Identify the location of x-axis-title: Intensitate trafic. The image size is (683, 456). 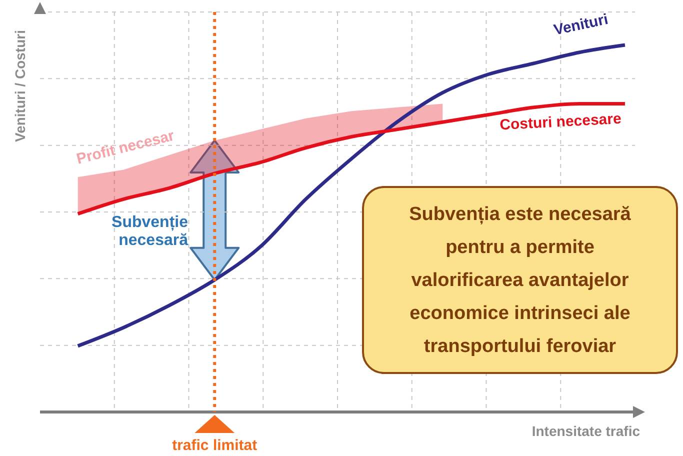
(586, 431).